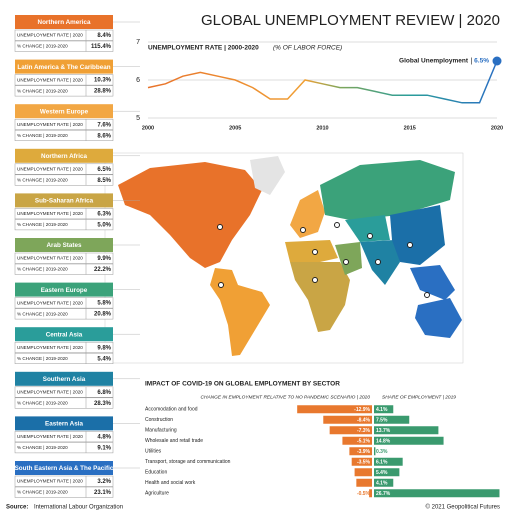 This screenshot has height=514, width=514. What do you see at coordinates (64, 290) in the screenshot?
I see `region-name: Eastern Europe` at bounding box center [64, 290].